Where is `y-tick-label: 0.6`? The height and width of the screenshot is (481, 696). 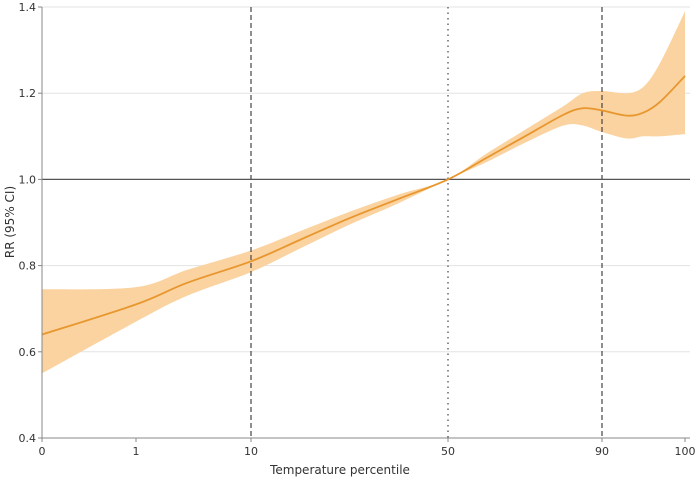
y-tick-label: 0.6 is located at coordinates (28, 352).